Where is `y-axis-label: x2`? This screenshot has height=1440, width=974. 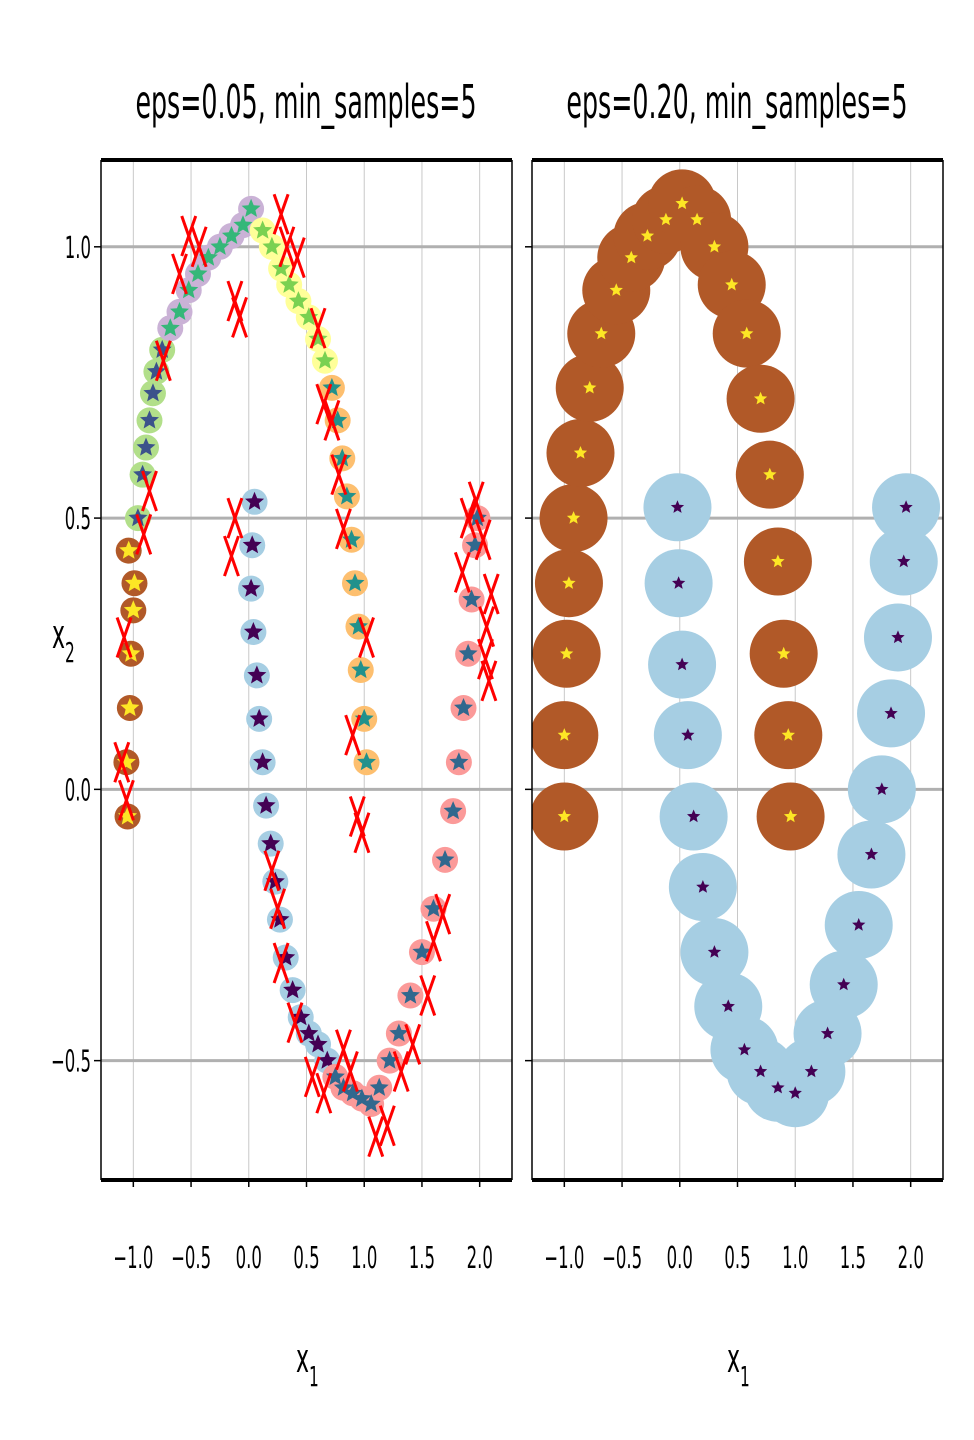 y-axis-label: x2 is located at coordinates (63, 640).